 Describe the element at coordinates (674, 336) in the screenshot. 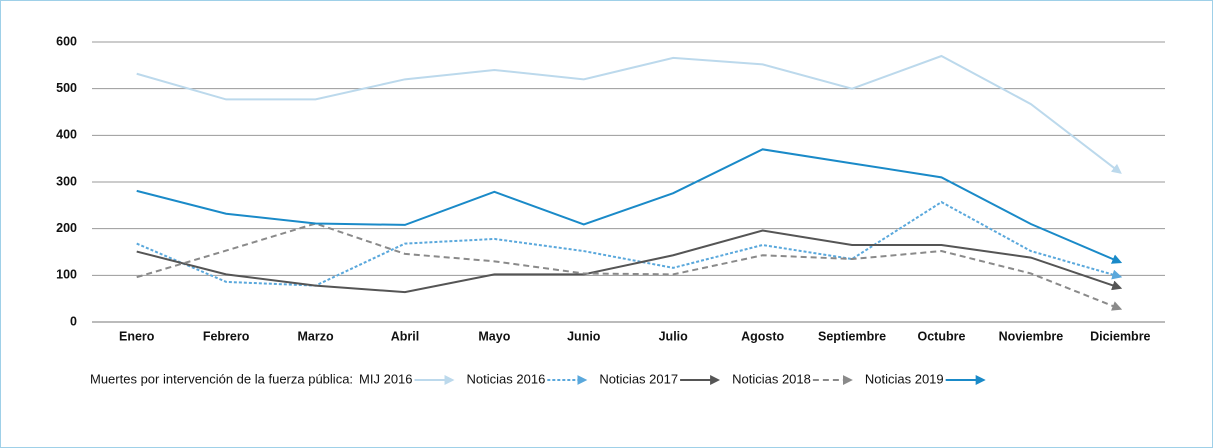

I see `x-tick-label: Julio` at that location.